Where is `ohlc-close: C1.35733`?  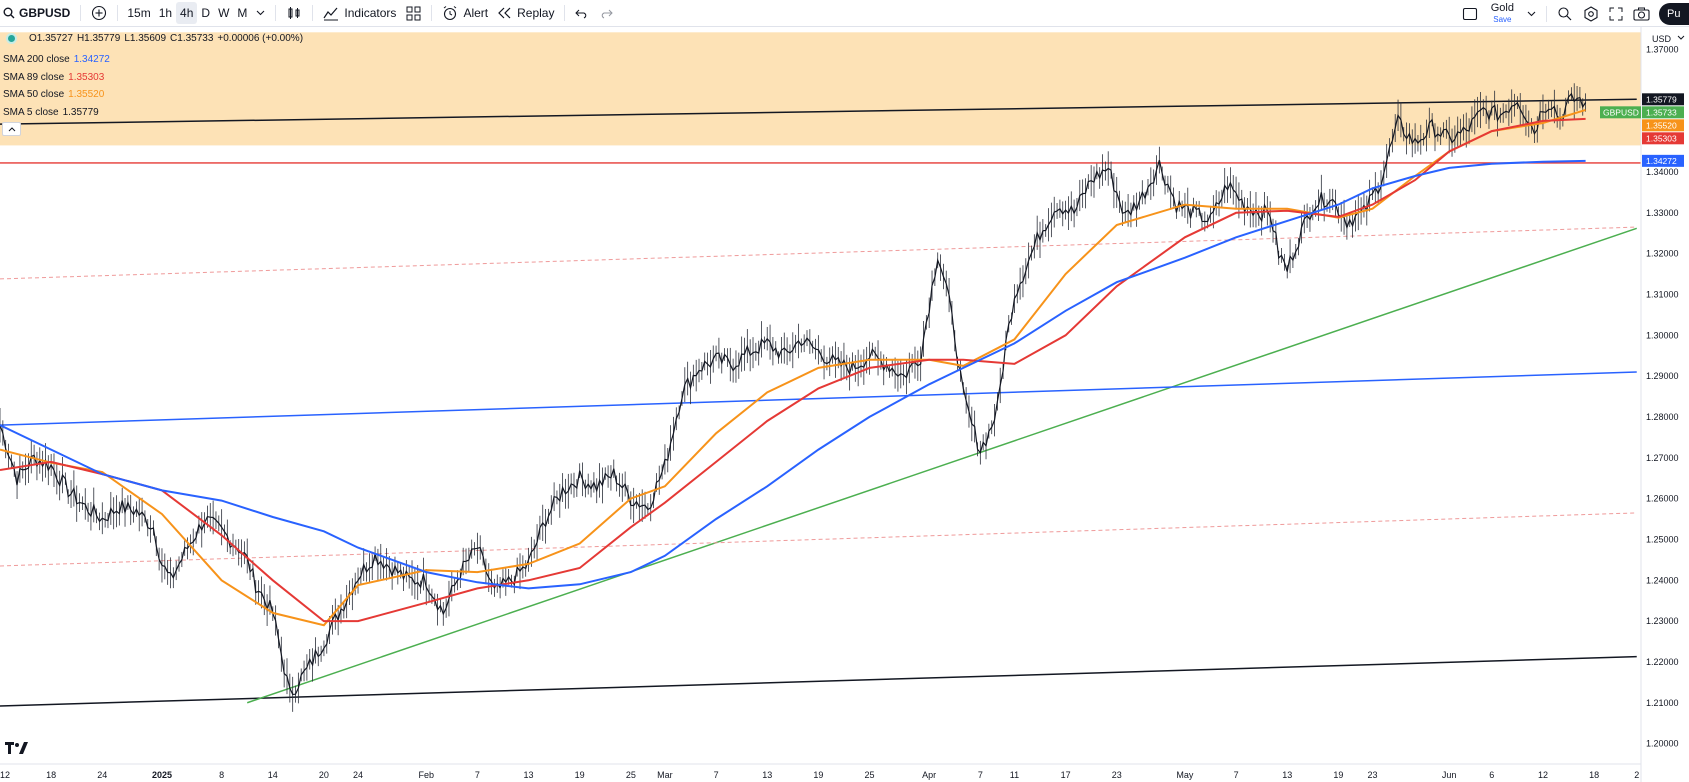
ohlc-close: C1.35733 is located at coordinates (192, 38).